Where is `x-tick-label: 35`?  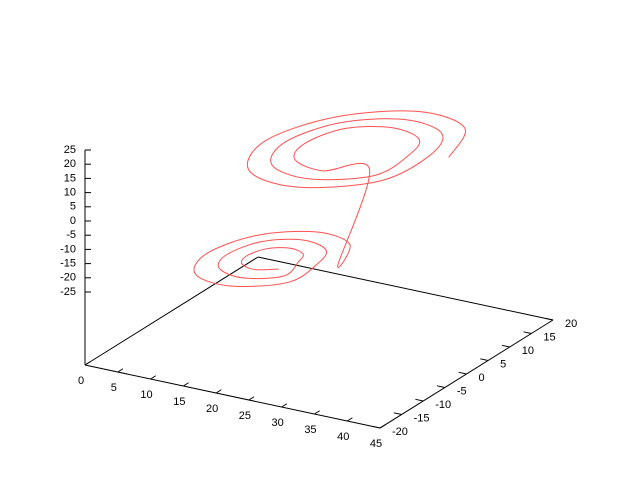
x-tick-label: 35 is located at coordinates (310, 430).